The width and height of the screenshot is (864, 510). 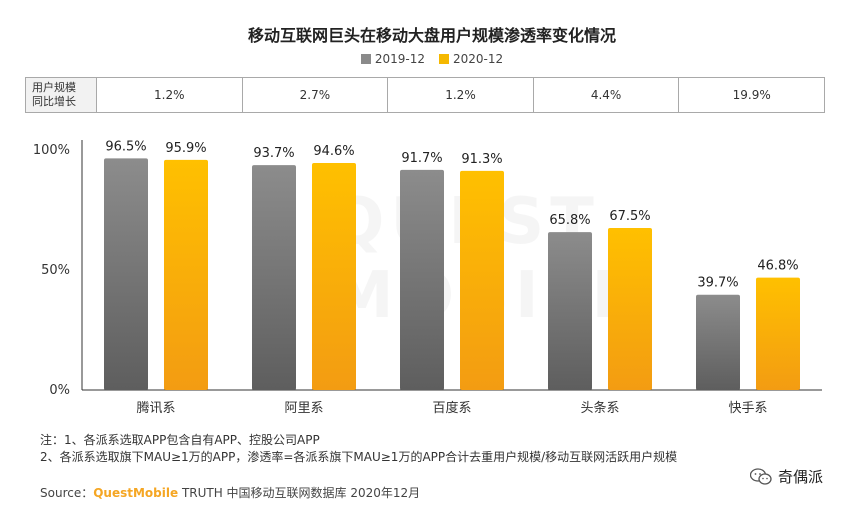 I want to click on growth-cell: 2.7%, so click(x=316, y=95).